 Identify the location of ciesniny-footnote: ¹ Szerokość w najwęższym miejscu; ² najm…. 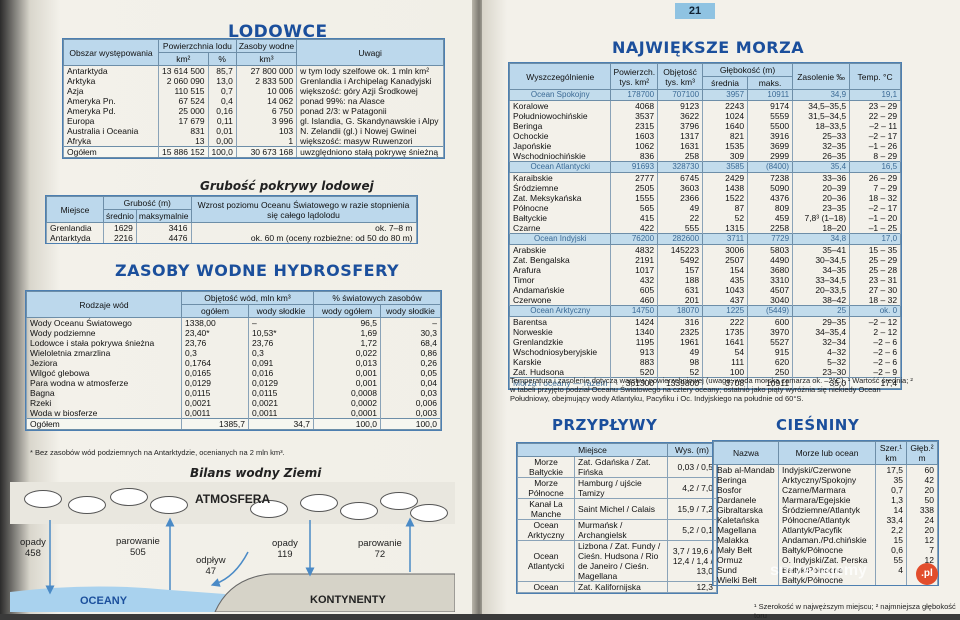
(855, 611).